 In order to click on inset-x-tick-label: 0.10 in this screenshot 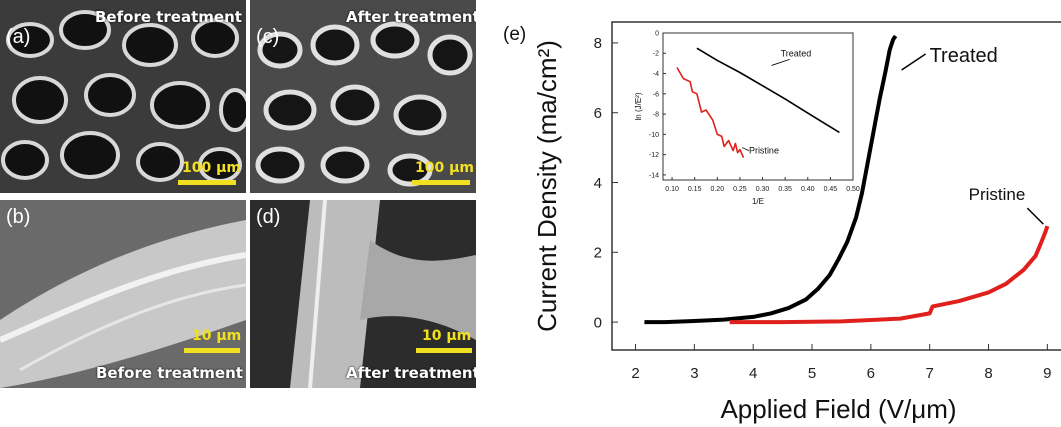, I will do `click(672, 189)`.